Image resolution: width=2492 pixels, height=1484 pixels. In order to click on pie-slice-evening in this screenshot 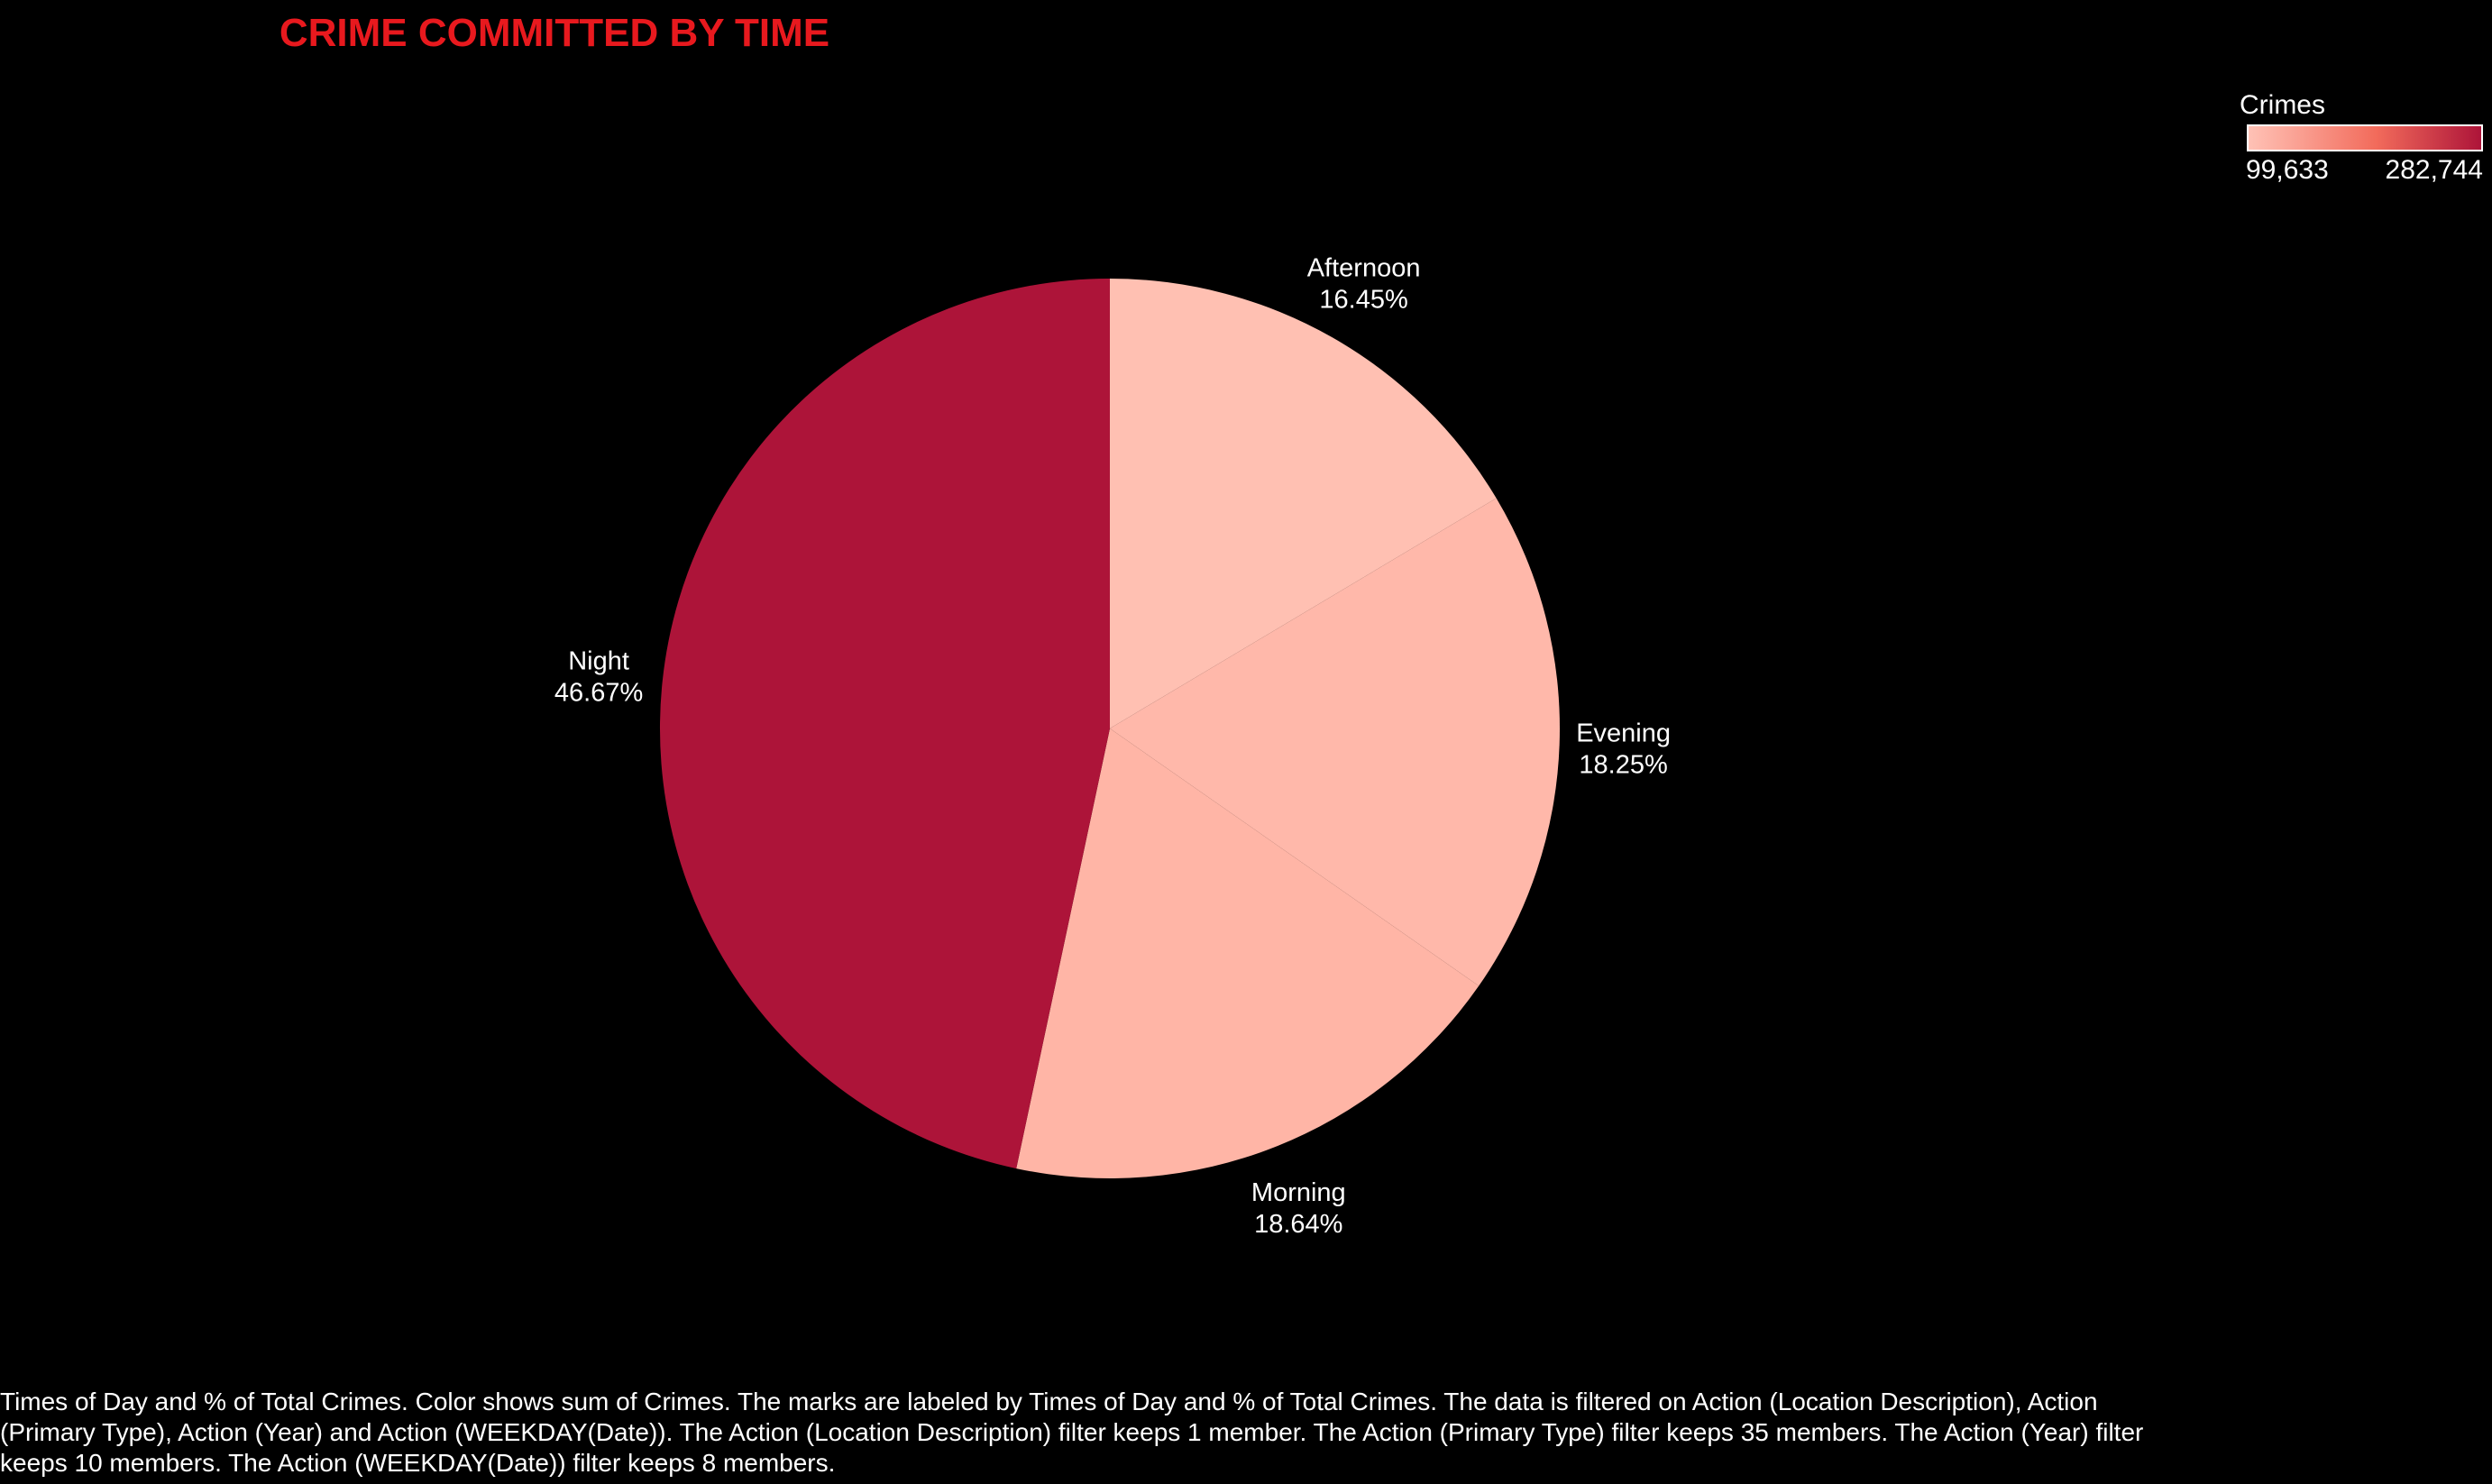, I will do `click(1335, 742)`.